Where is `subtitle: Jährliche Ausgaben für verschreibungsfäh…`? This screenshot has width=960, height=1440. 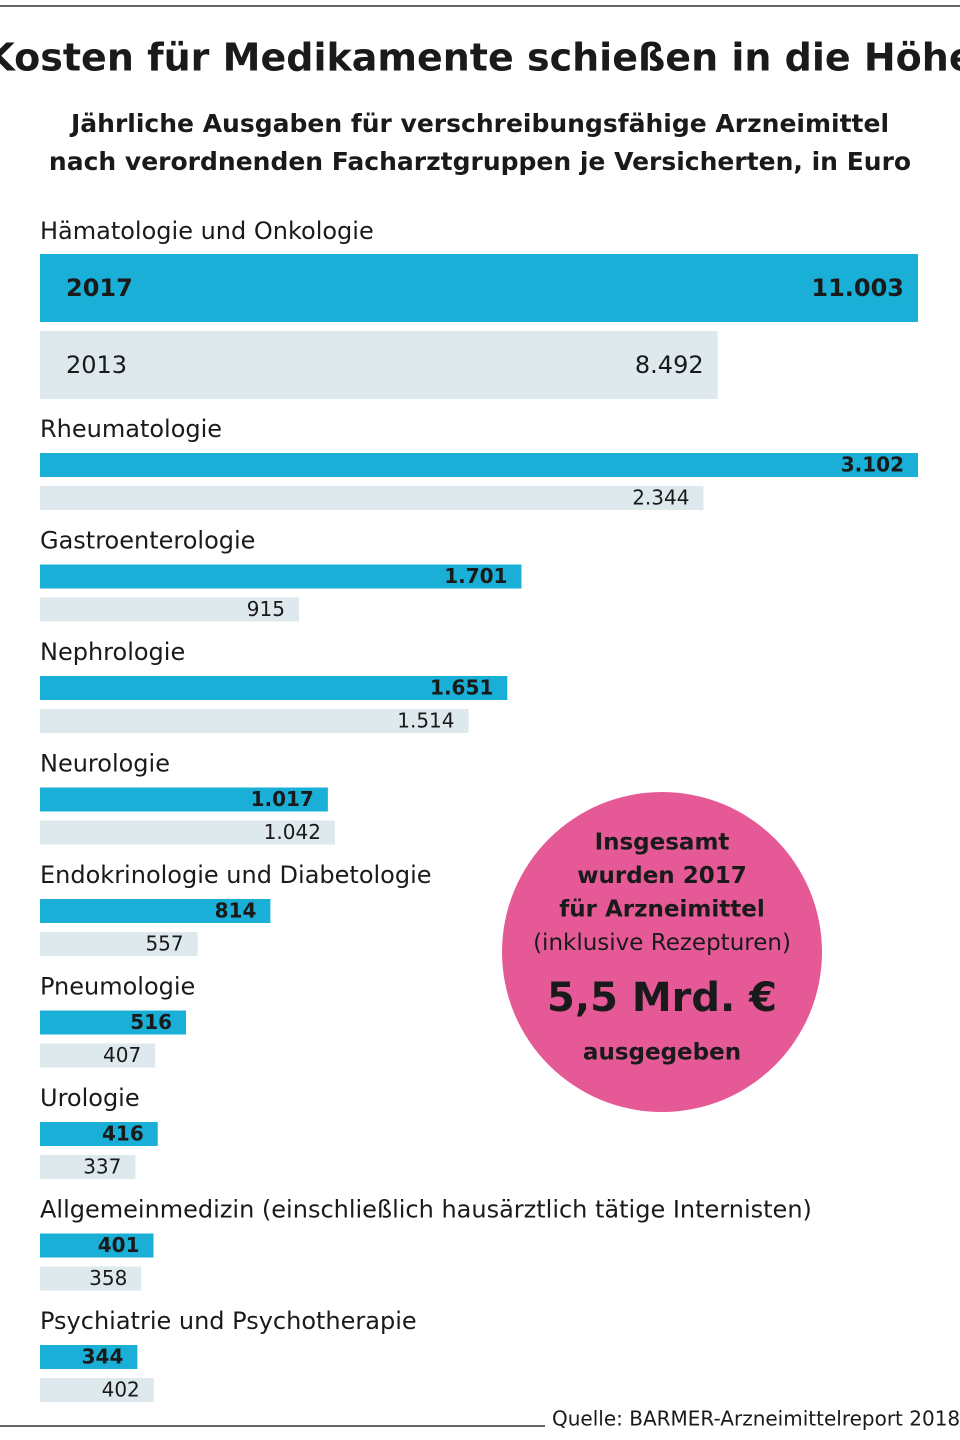 subtitle: Jährliche Ausgaben für verschreibungsfäh… is located at coordinates (479, 123).